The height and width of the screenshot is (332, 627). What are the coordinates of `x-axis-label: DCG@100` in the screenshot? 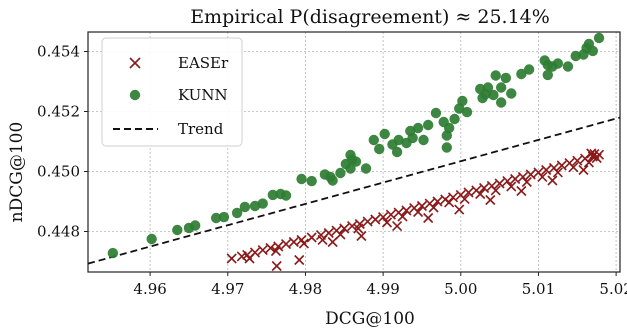 It's located at (370, 319).